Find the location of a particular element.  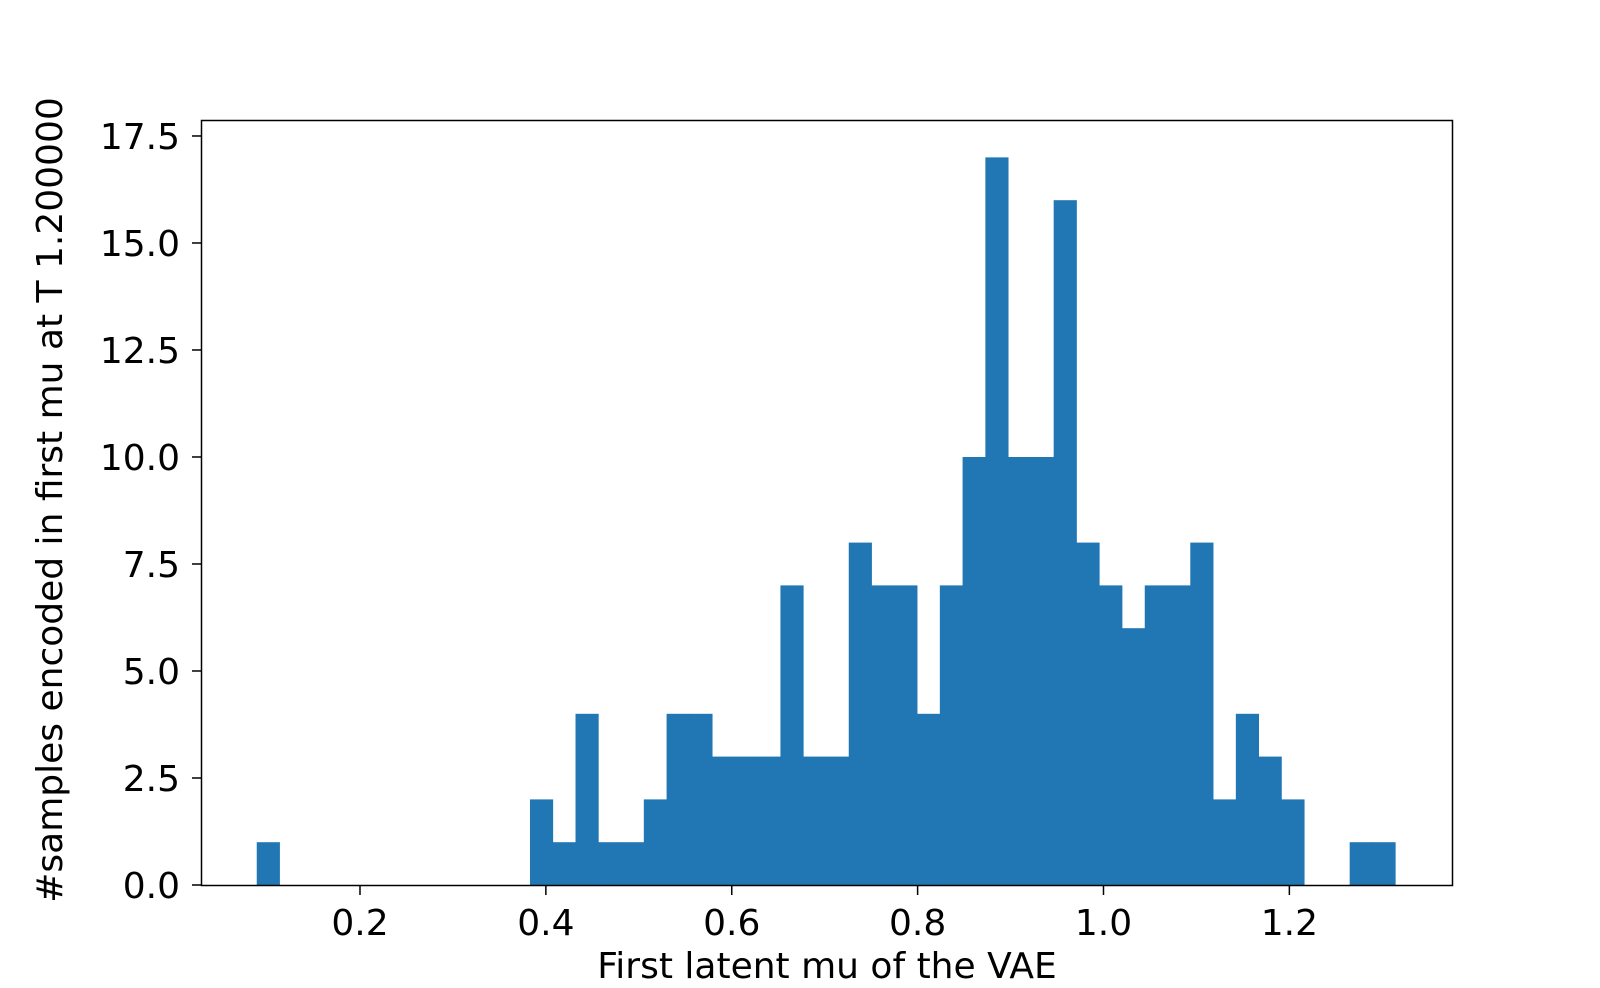

x-tick-label: 0.6 is located at coordinates (731, 923).